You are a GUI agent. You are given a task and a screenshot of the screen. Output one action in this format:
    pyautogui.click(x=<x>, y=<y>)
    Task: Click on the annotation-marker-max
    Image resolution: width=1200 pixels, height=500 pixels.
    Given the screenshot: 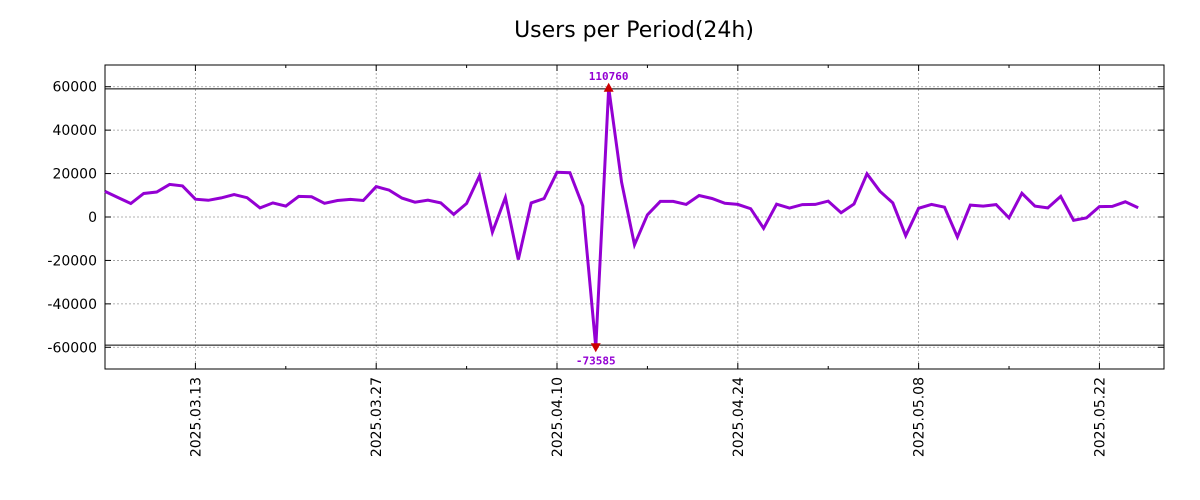 What is the action you would take?
    pyautogui.click(x=608, y=87)
    